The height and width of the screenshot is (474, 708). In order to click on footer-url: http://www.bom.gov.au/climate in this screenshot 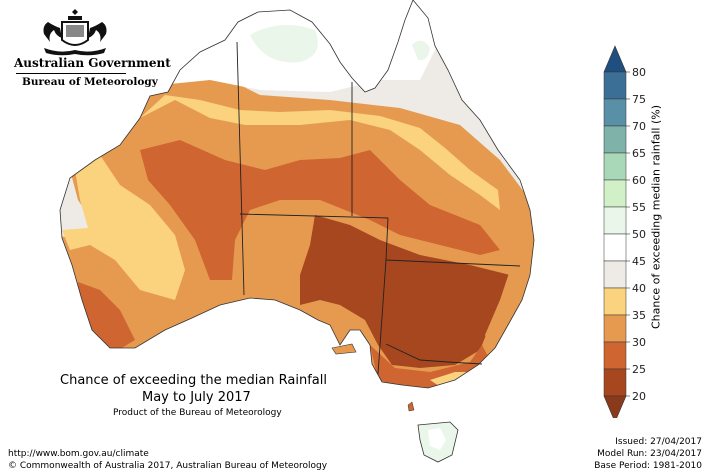, I will do `click(78, 454)`.